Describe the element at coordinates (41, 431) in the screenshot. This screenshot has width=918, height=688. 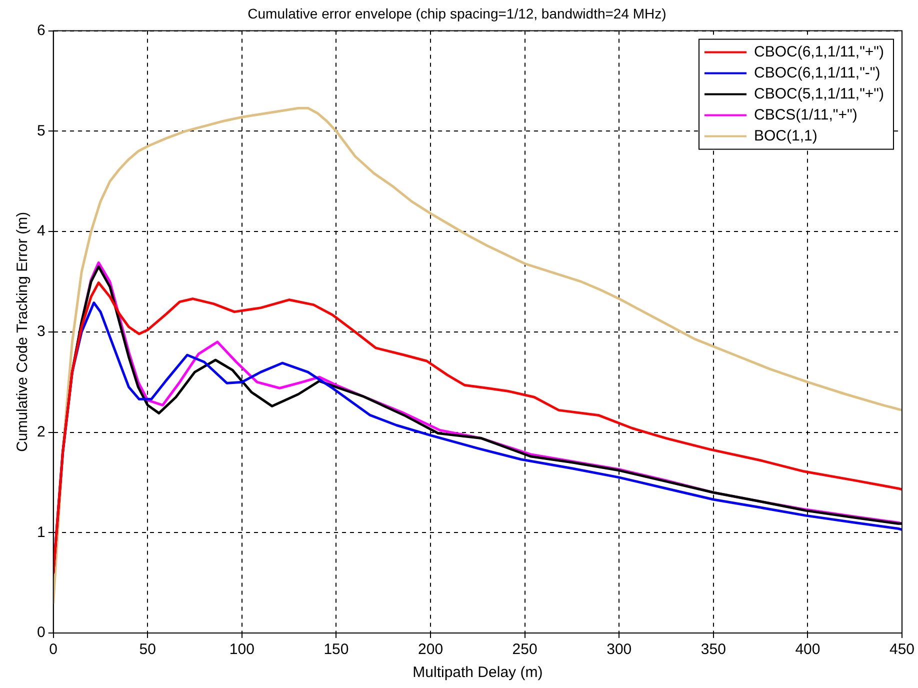
I see `y-tick-label: 2` at that location.